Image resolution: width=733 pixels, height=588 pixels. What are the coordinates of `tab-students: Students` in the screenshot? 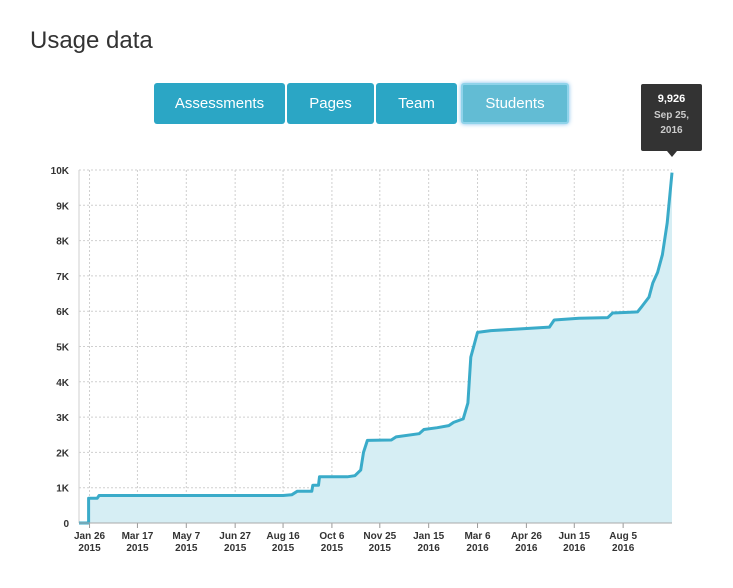 It's located at (515, 103).